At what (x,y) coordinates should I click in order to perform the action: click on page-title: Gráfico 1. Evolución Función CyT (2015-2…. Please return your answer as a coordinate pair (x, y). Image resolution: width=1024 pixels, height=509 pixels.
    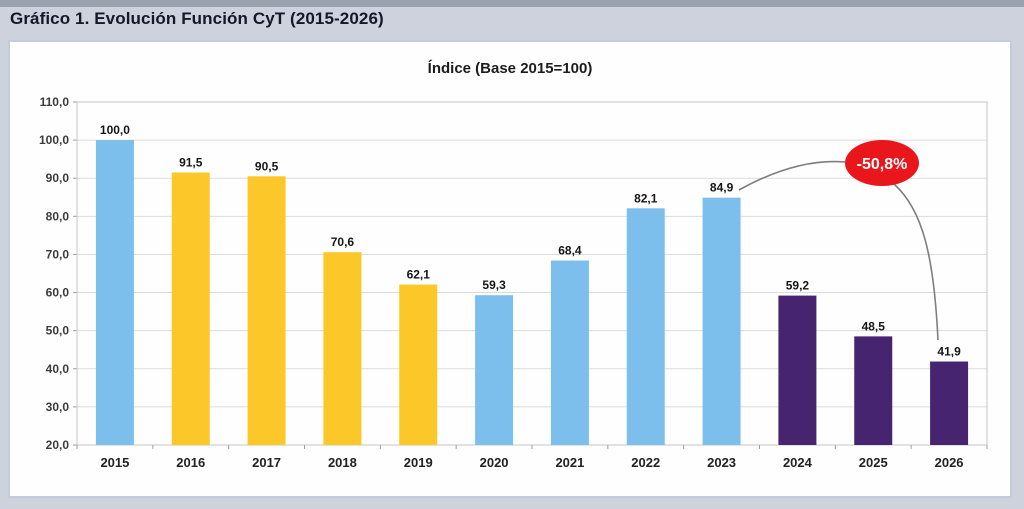
    Looking at the image, I should click on (197, 18).